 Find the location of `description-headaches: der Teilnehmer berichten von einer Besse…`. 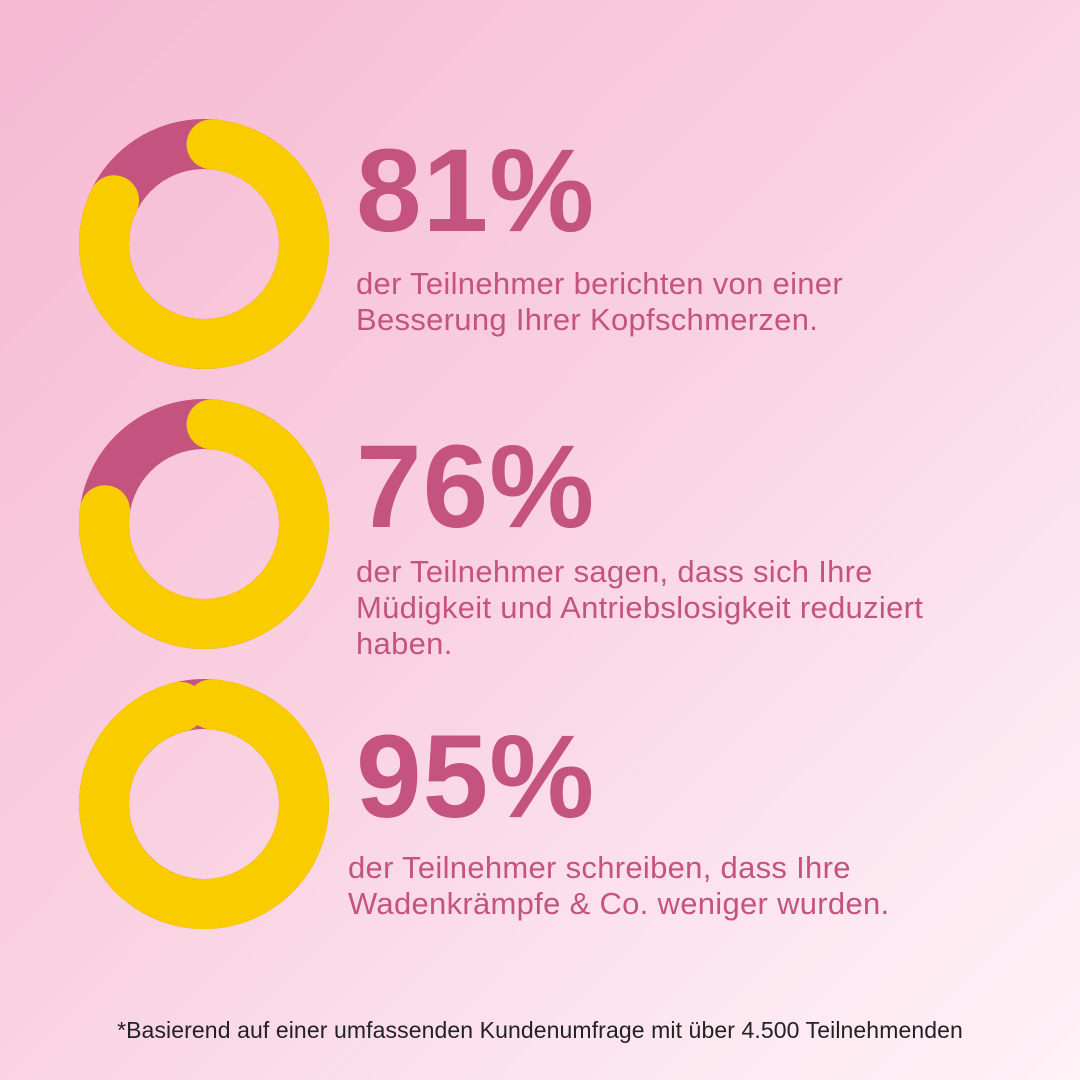

description-headaches: der Teilnehmer berichten von einer Besse… is located at coordinates (599, 301).